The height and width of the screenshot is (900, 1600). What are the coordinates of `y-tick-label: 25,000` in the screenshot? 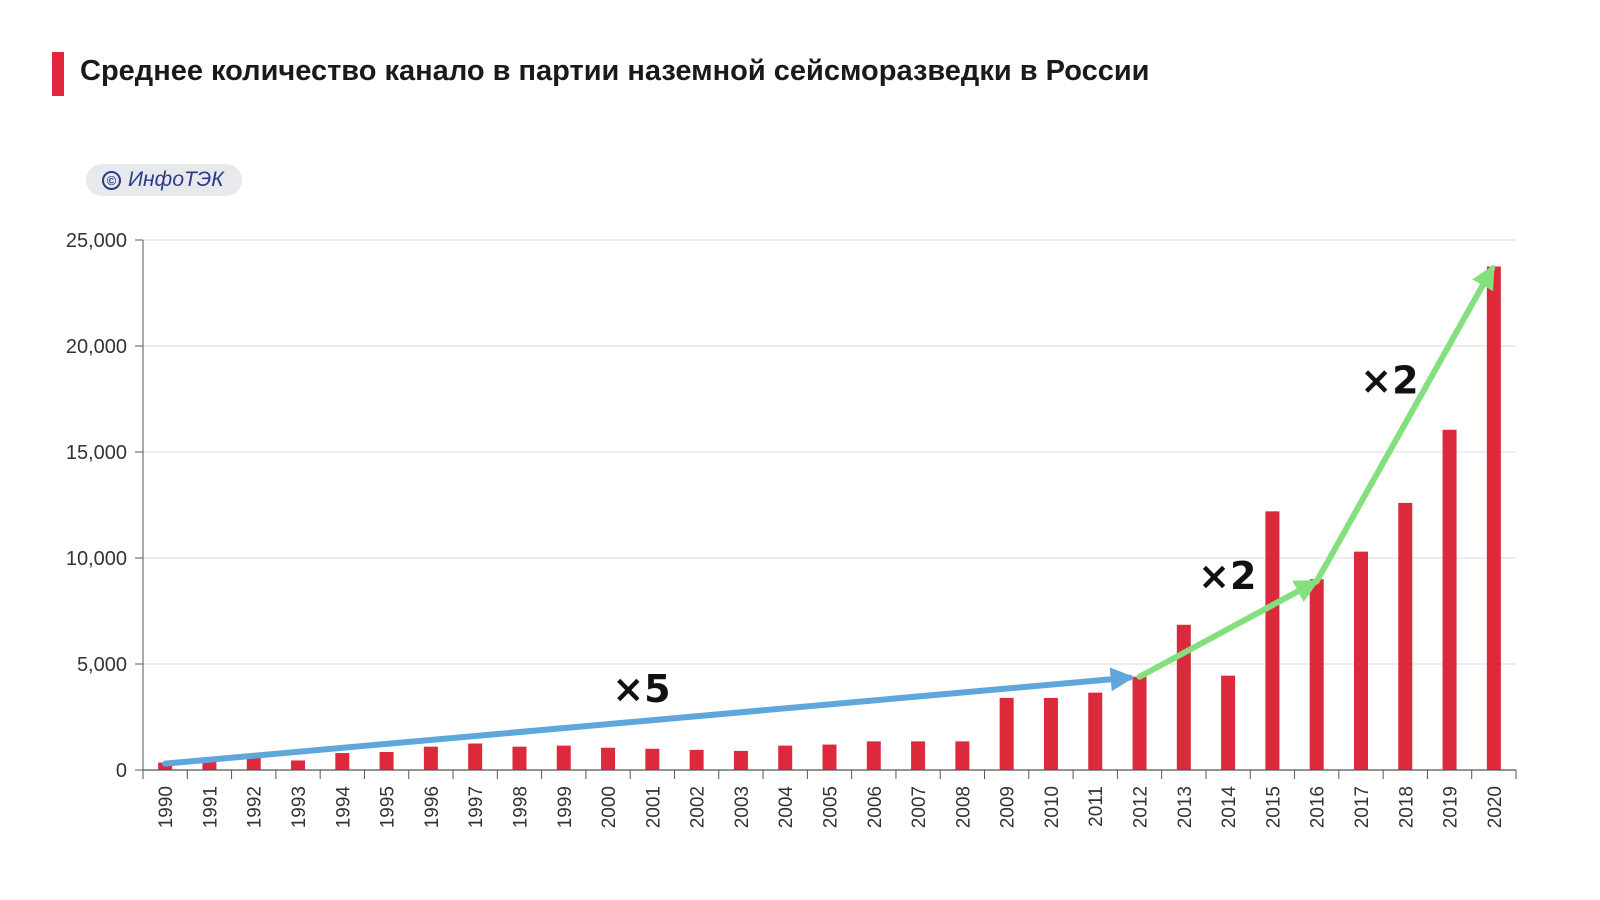 It's located at (96, 241).